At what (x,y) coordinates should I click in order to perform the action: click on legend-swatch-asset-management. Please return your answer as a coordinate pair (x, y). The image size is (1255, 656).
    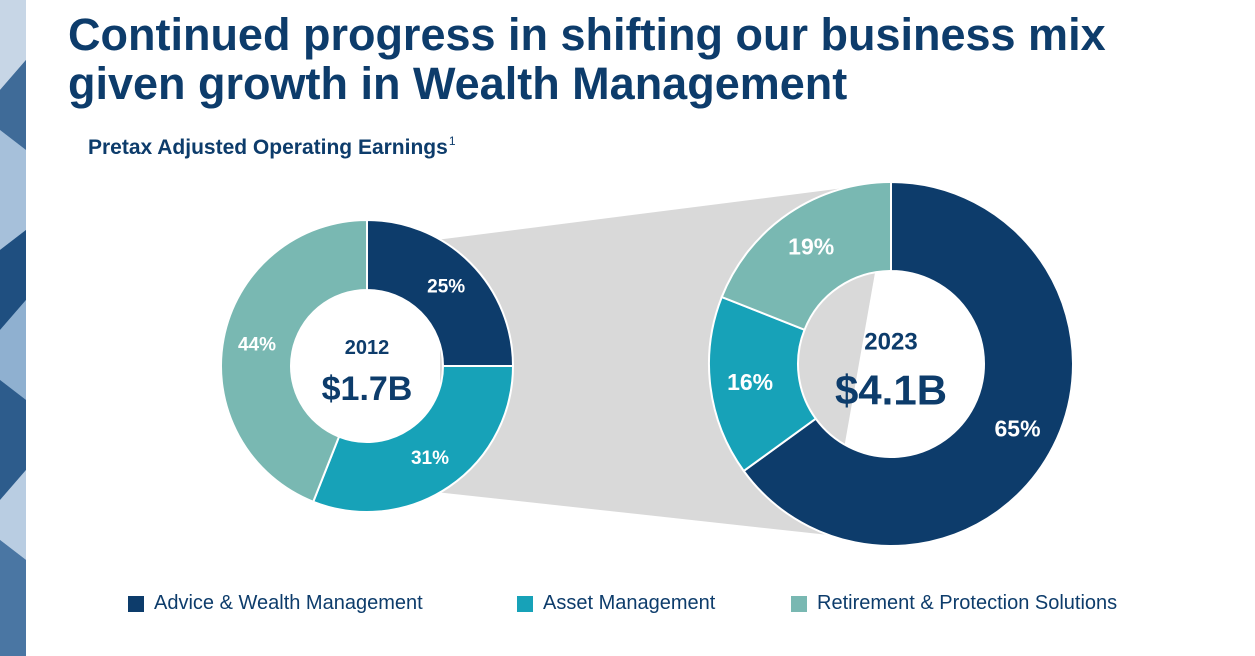
    Looking at the image, I should click on (525, 603).